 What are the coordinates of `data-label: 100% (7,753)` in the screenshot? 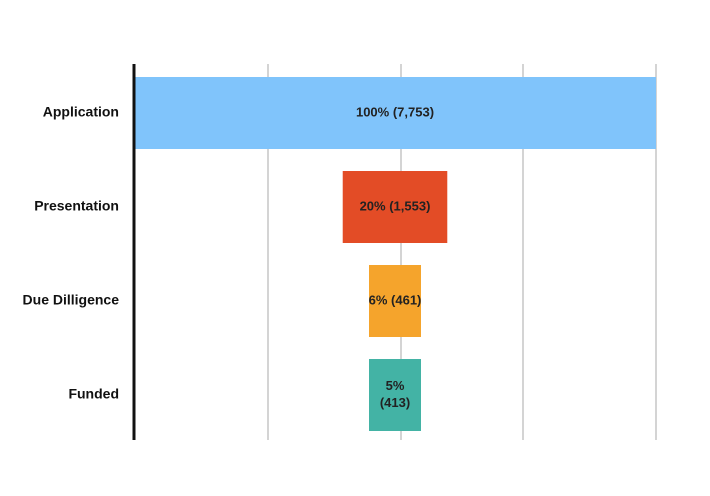 It's located at (395, 111).